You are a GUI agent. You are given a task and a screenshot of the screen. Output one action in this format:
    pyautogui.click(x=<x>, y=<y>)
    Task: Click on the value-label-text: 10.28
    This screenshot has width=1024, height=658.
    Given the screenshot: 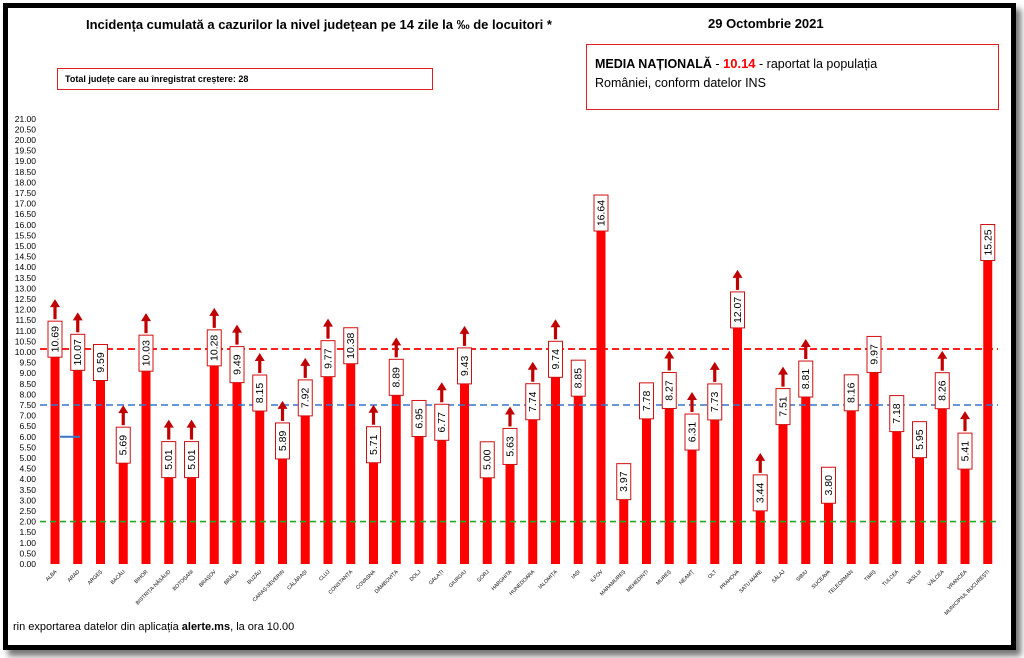 What is the action you would take?
    pyautogui.click(x=215, y=348)
    